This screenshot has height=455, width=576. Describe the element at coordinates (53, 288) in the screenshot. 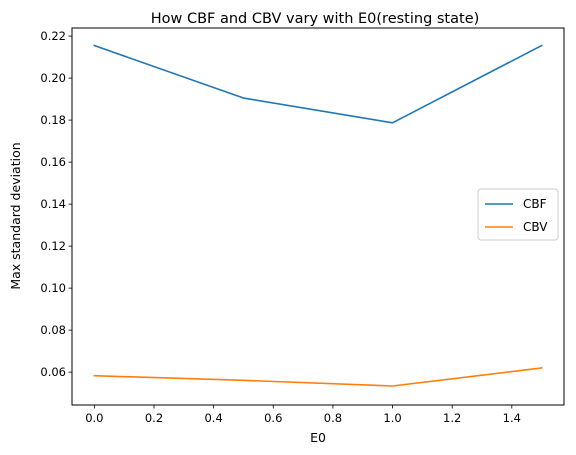

I see `y-tick-label: 0.10` at that location.